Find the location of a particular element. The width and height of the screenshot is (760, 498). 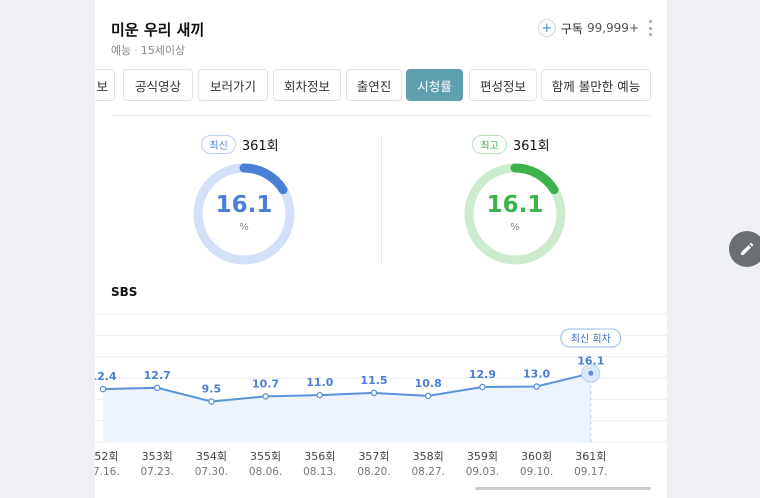

broadcaster-label: SBS is located at coordinates (124, 292).